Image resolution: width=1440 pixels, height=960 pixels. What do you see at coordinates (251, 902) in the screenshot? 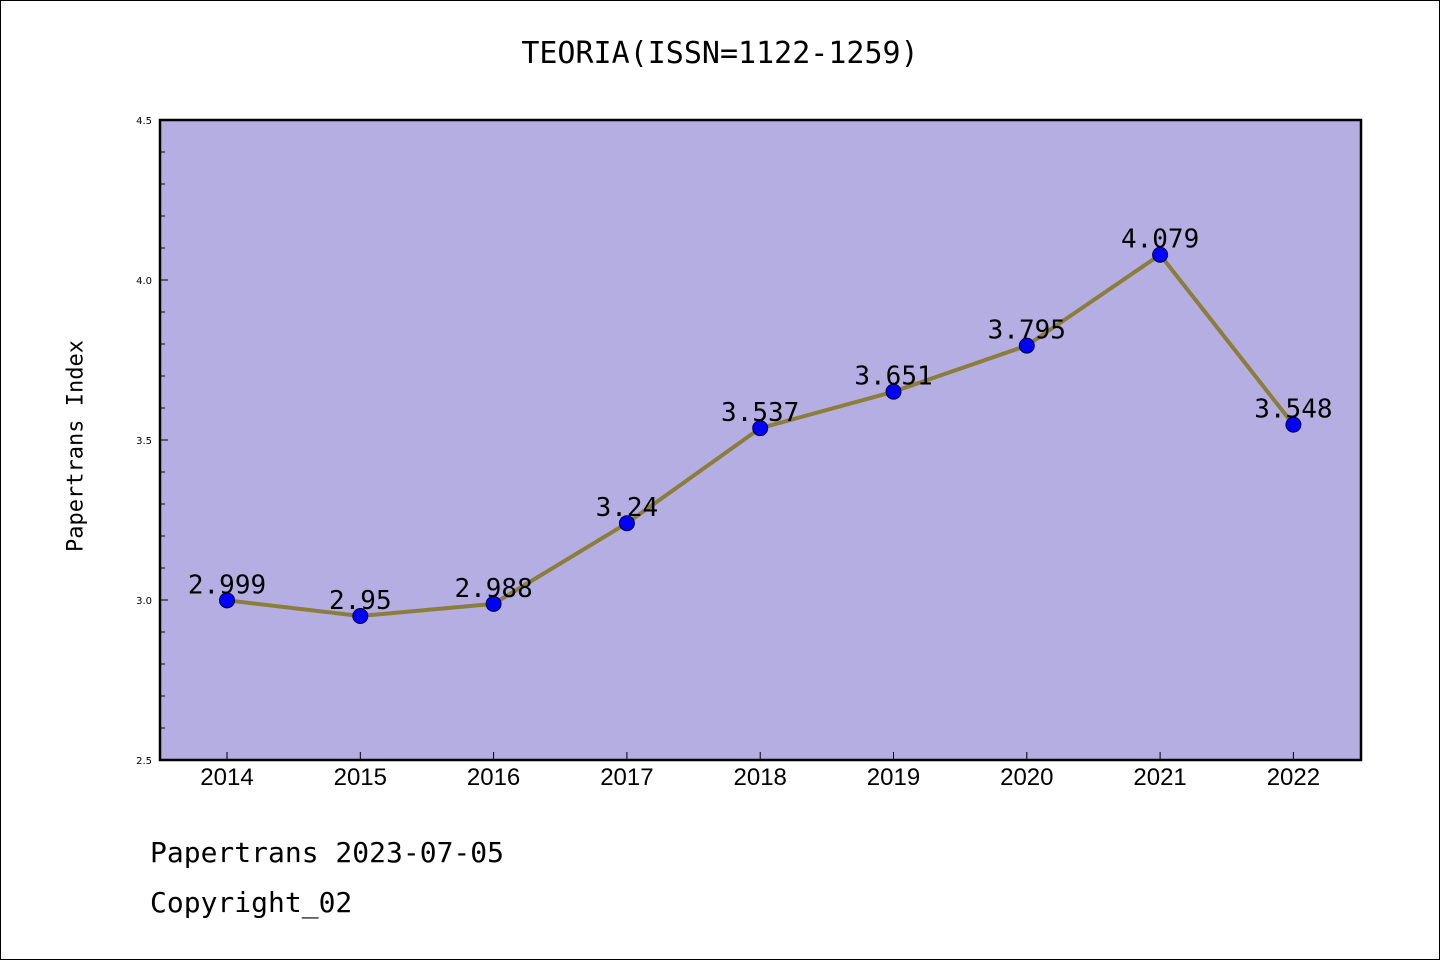
I see `footer-copyright: Copyright_02` at bounding box center [251, 902].